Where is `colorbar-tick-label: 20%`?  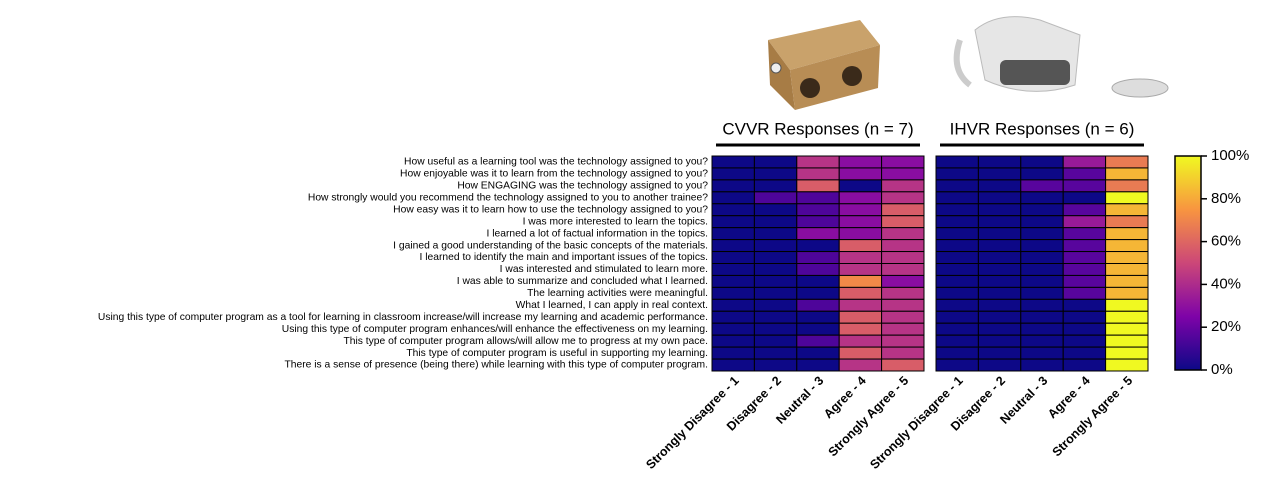
colorbar-tick-label: 20% is located at coordinates (1226, 326).